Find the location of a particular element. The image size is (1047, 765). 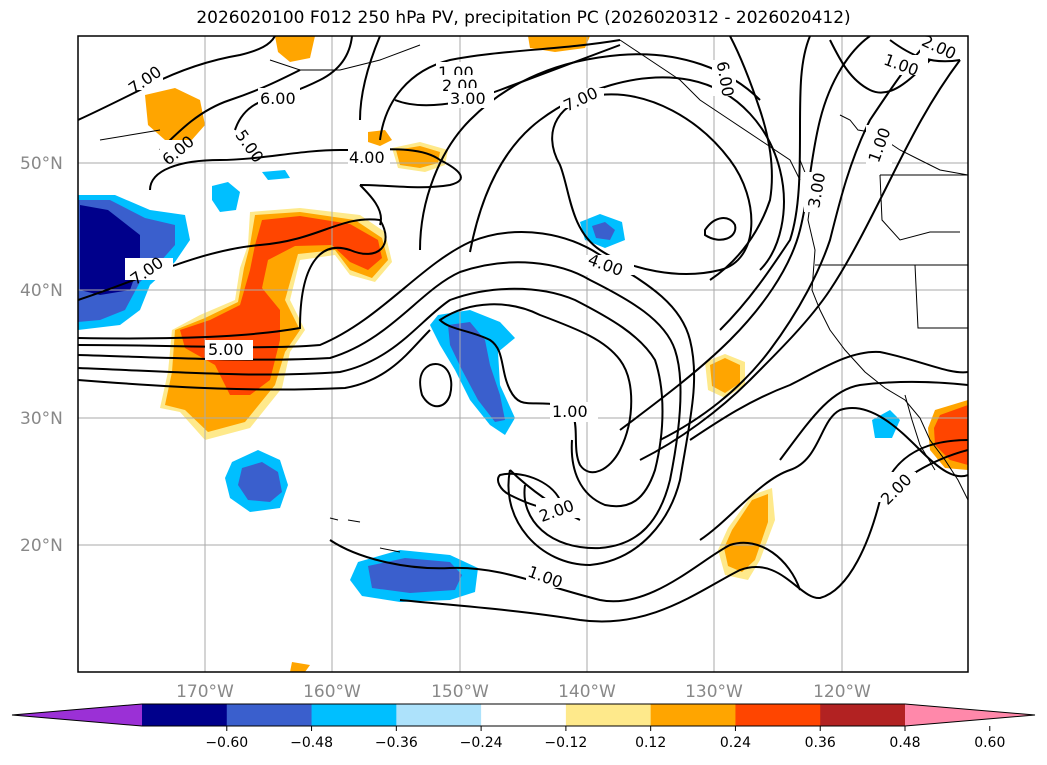

colorbar-tick-label: 0.60 is located at coordinates (989, 743).